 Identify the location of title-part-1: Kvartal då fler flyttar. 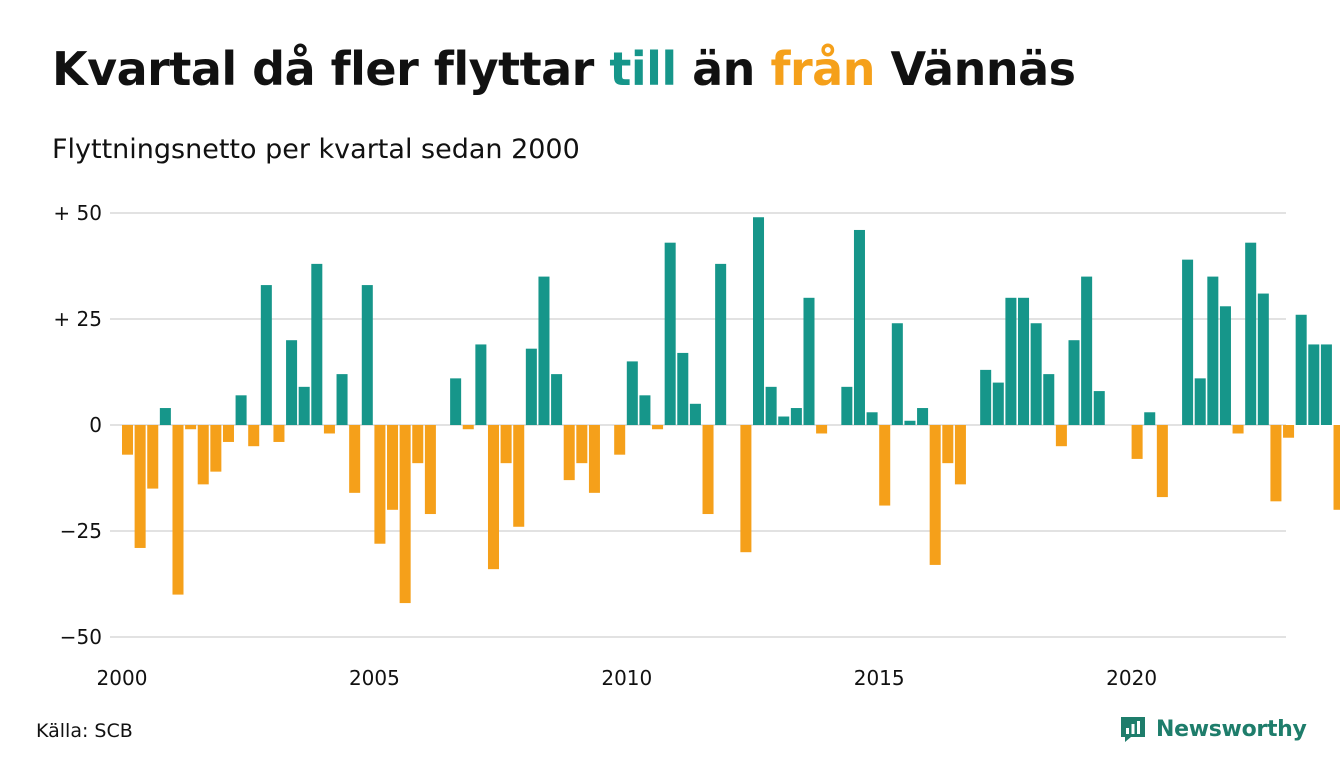
(331, 69).